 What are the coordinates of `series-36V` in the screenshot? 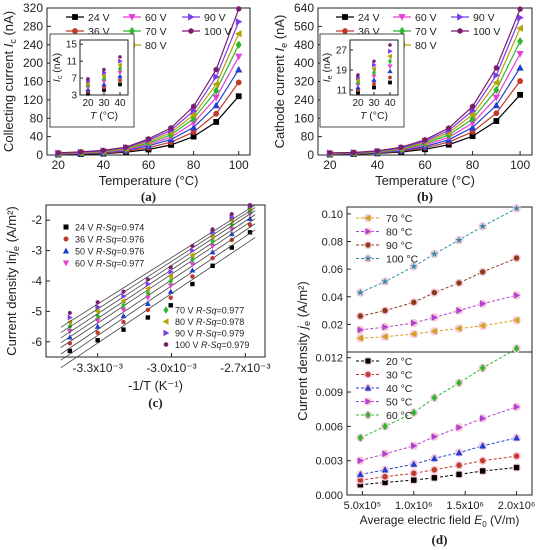 It's located at (158, 291).